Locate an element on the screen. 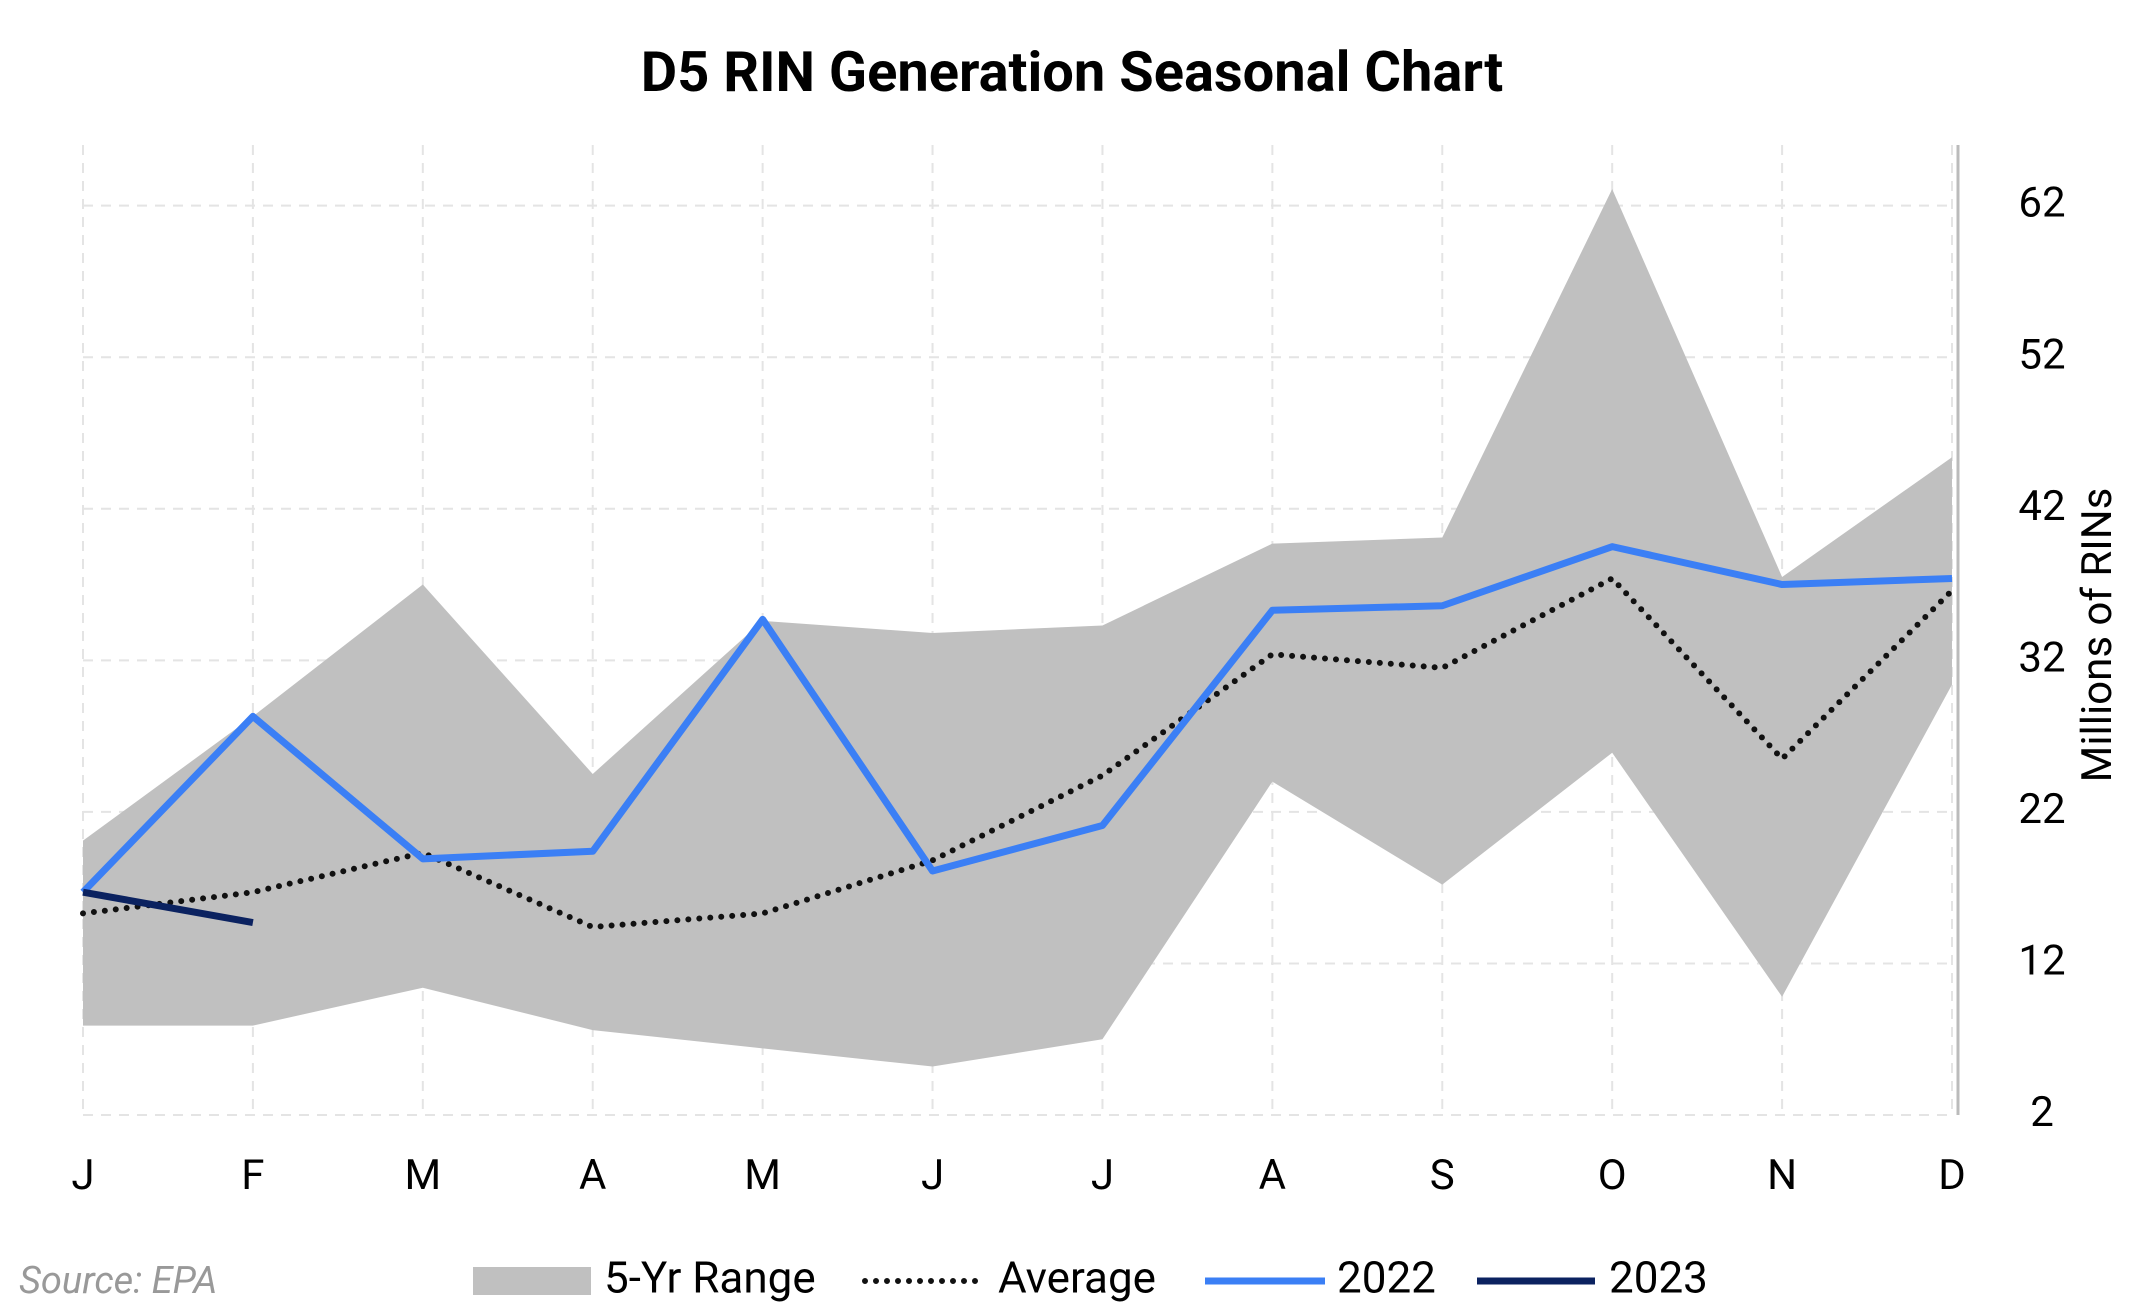 Image resolution: width=2145 pixels, height=1304 pixels. y-tick-label: 12 is located at coordinates (2041, 961).